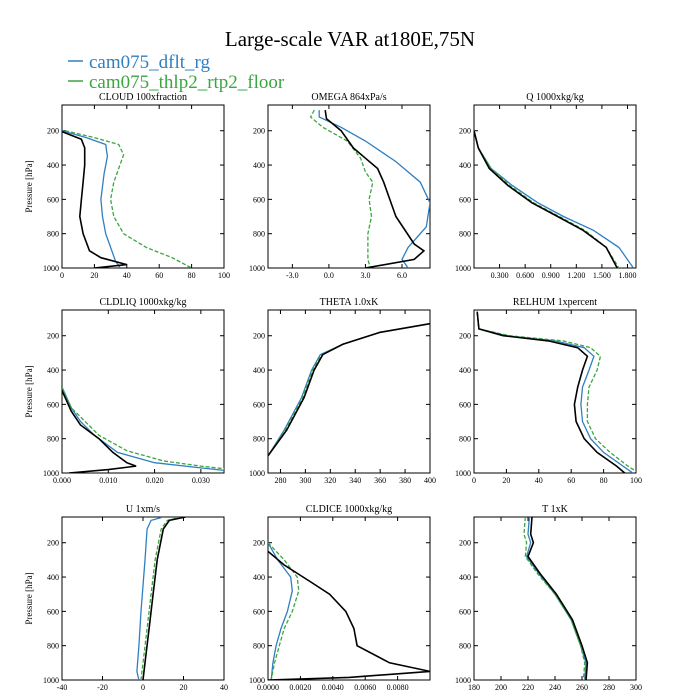 Image resolution: width=700 pixels, height=700 pixels. Describe the element at coordinates (333, 687) in the screenshot. I see `x-tick-label: 0.0040` at that location.